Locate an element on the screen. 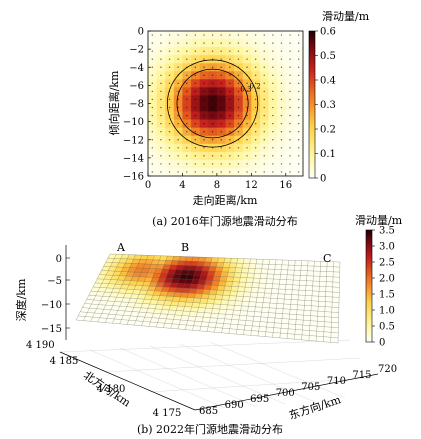 The height and width of the screenshot is (439, 421). colorbar-tick-label: 0.4 is located at coordinates (328, 81).